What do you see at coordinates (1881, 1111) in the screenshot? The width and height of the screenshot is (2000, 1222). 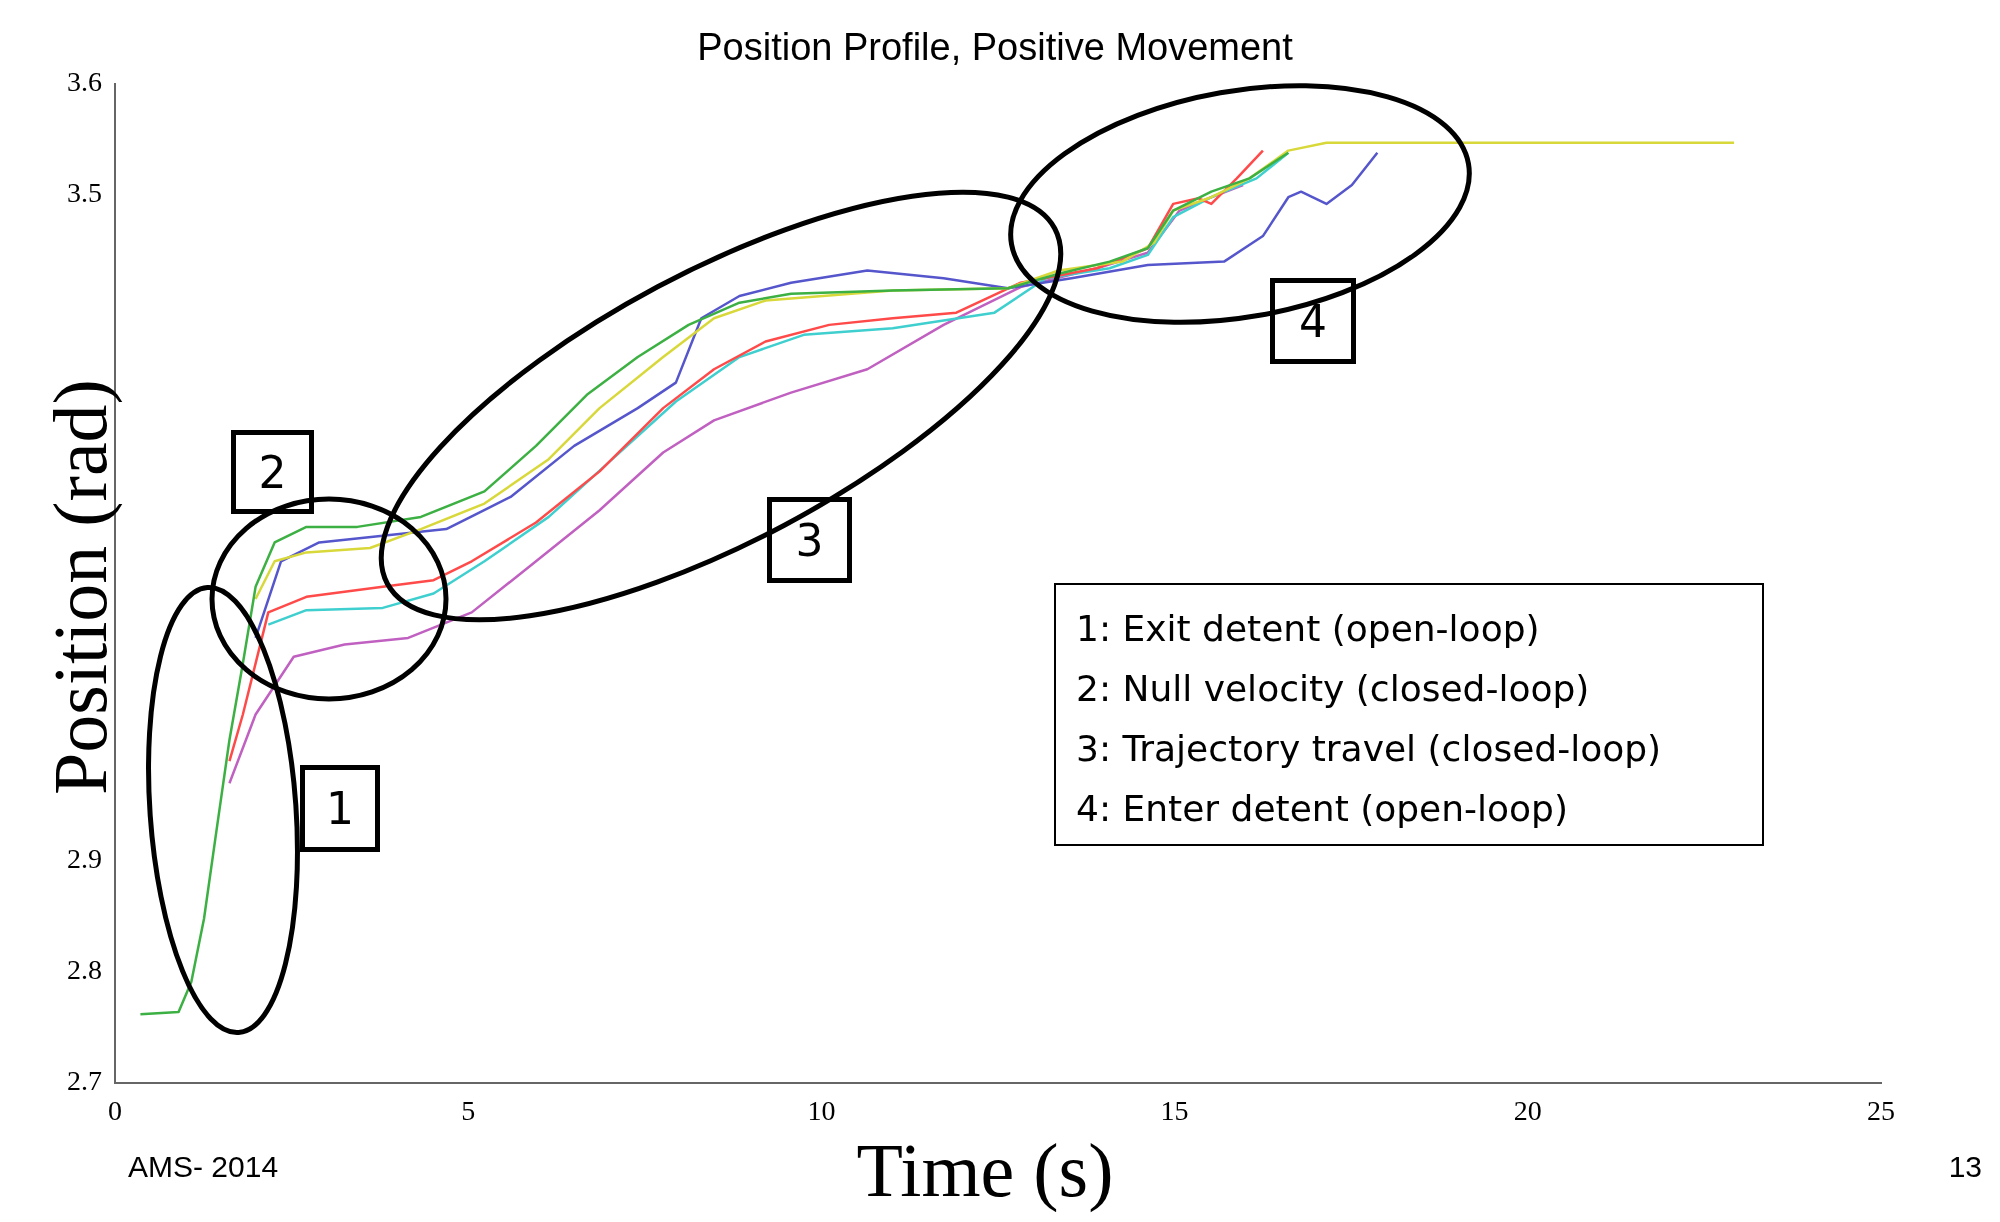 I see `x-tick-label: 25` at bounding box center [1881, 1111].